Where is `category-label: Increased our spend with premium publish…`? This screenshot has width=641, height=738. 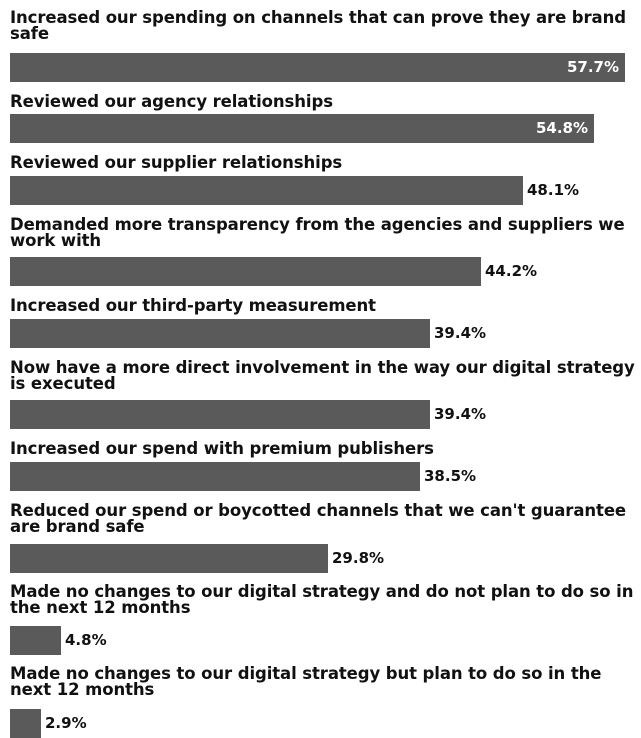
category-label: Increased our spend with premium publish… is located at coordinates (222, 448).